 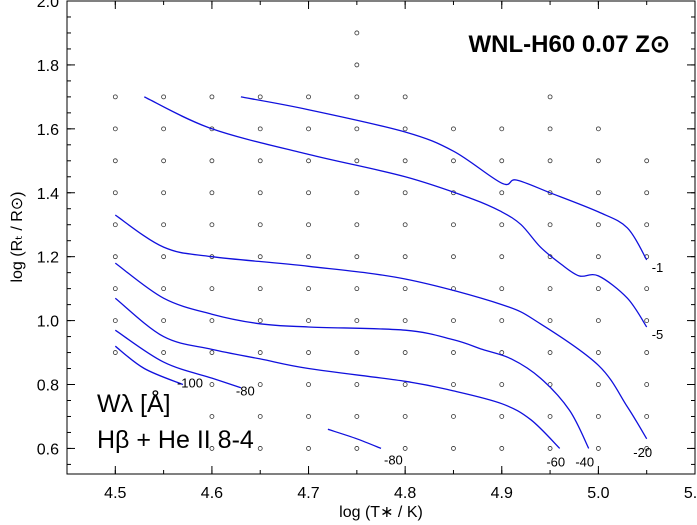 What do you see at coordinates (502, 493) in the screenshot?
I see `x-tick-label: 4.9` at bounding box center [502, 493].